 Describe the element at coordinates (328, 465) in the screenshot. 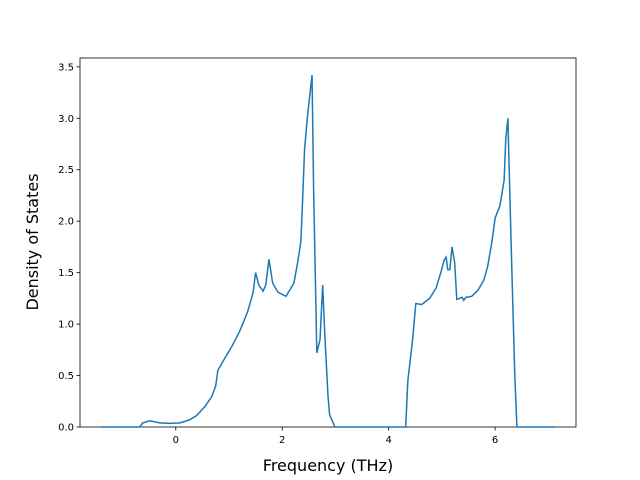

I see `x-axis-label: Frequency (THz)` at that location.